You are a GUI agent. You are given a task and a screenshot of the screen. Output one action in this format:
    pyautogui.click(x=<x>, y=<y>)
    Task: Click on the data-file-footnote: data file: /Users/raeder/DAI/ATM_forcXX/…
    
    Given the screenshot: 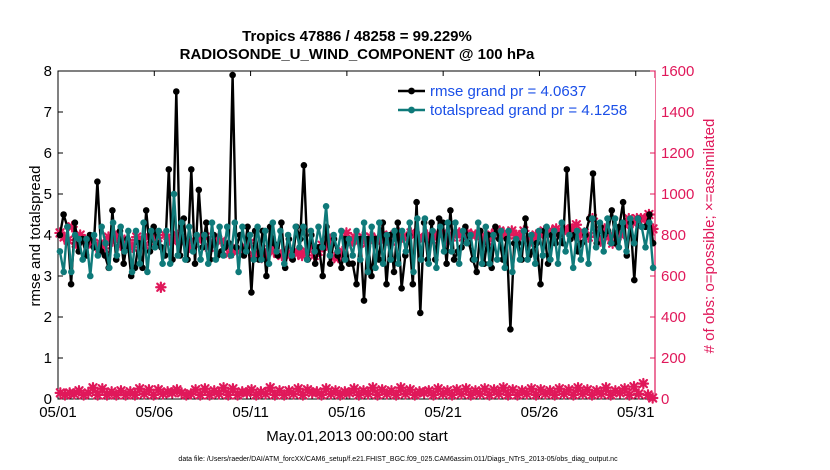 What is the action you would take?
    pyautogui.click(x=398, y=459)
    